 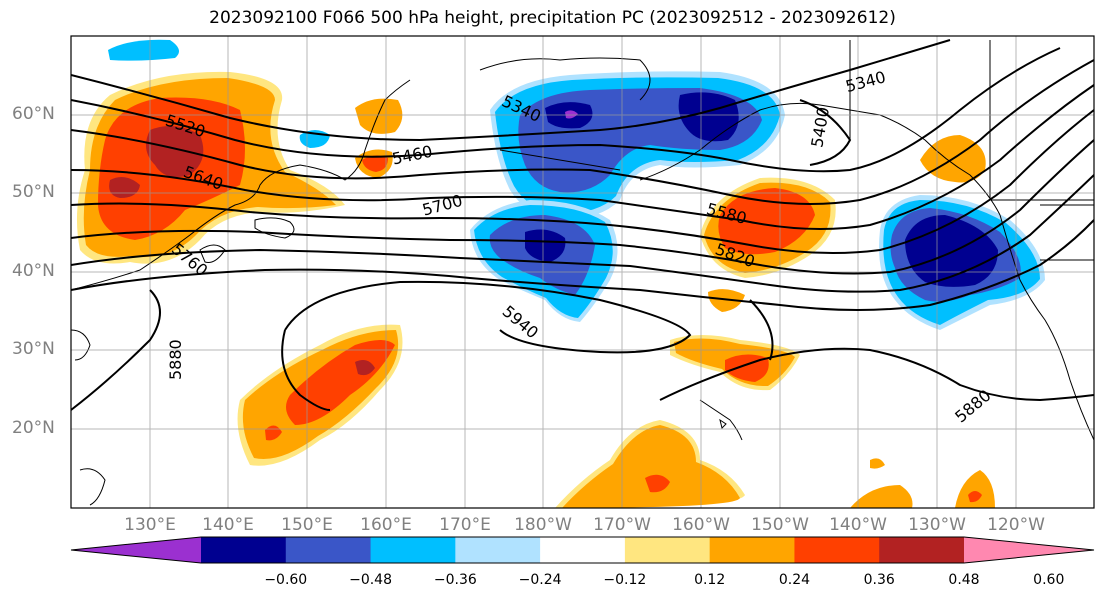 I want to click on colorbar-tick-label: 0.60, so click(x=1049, y=580).